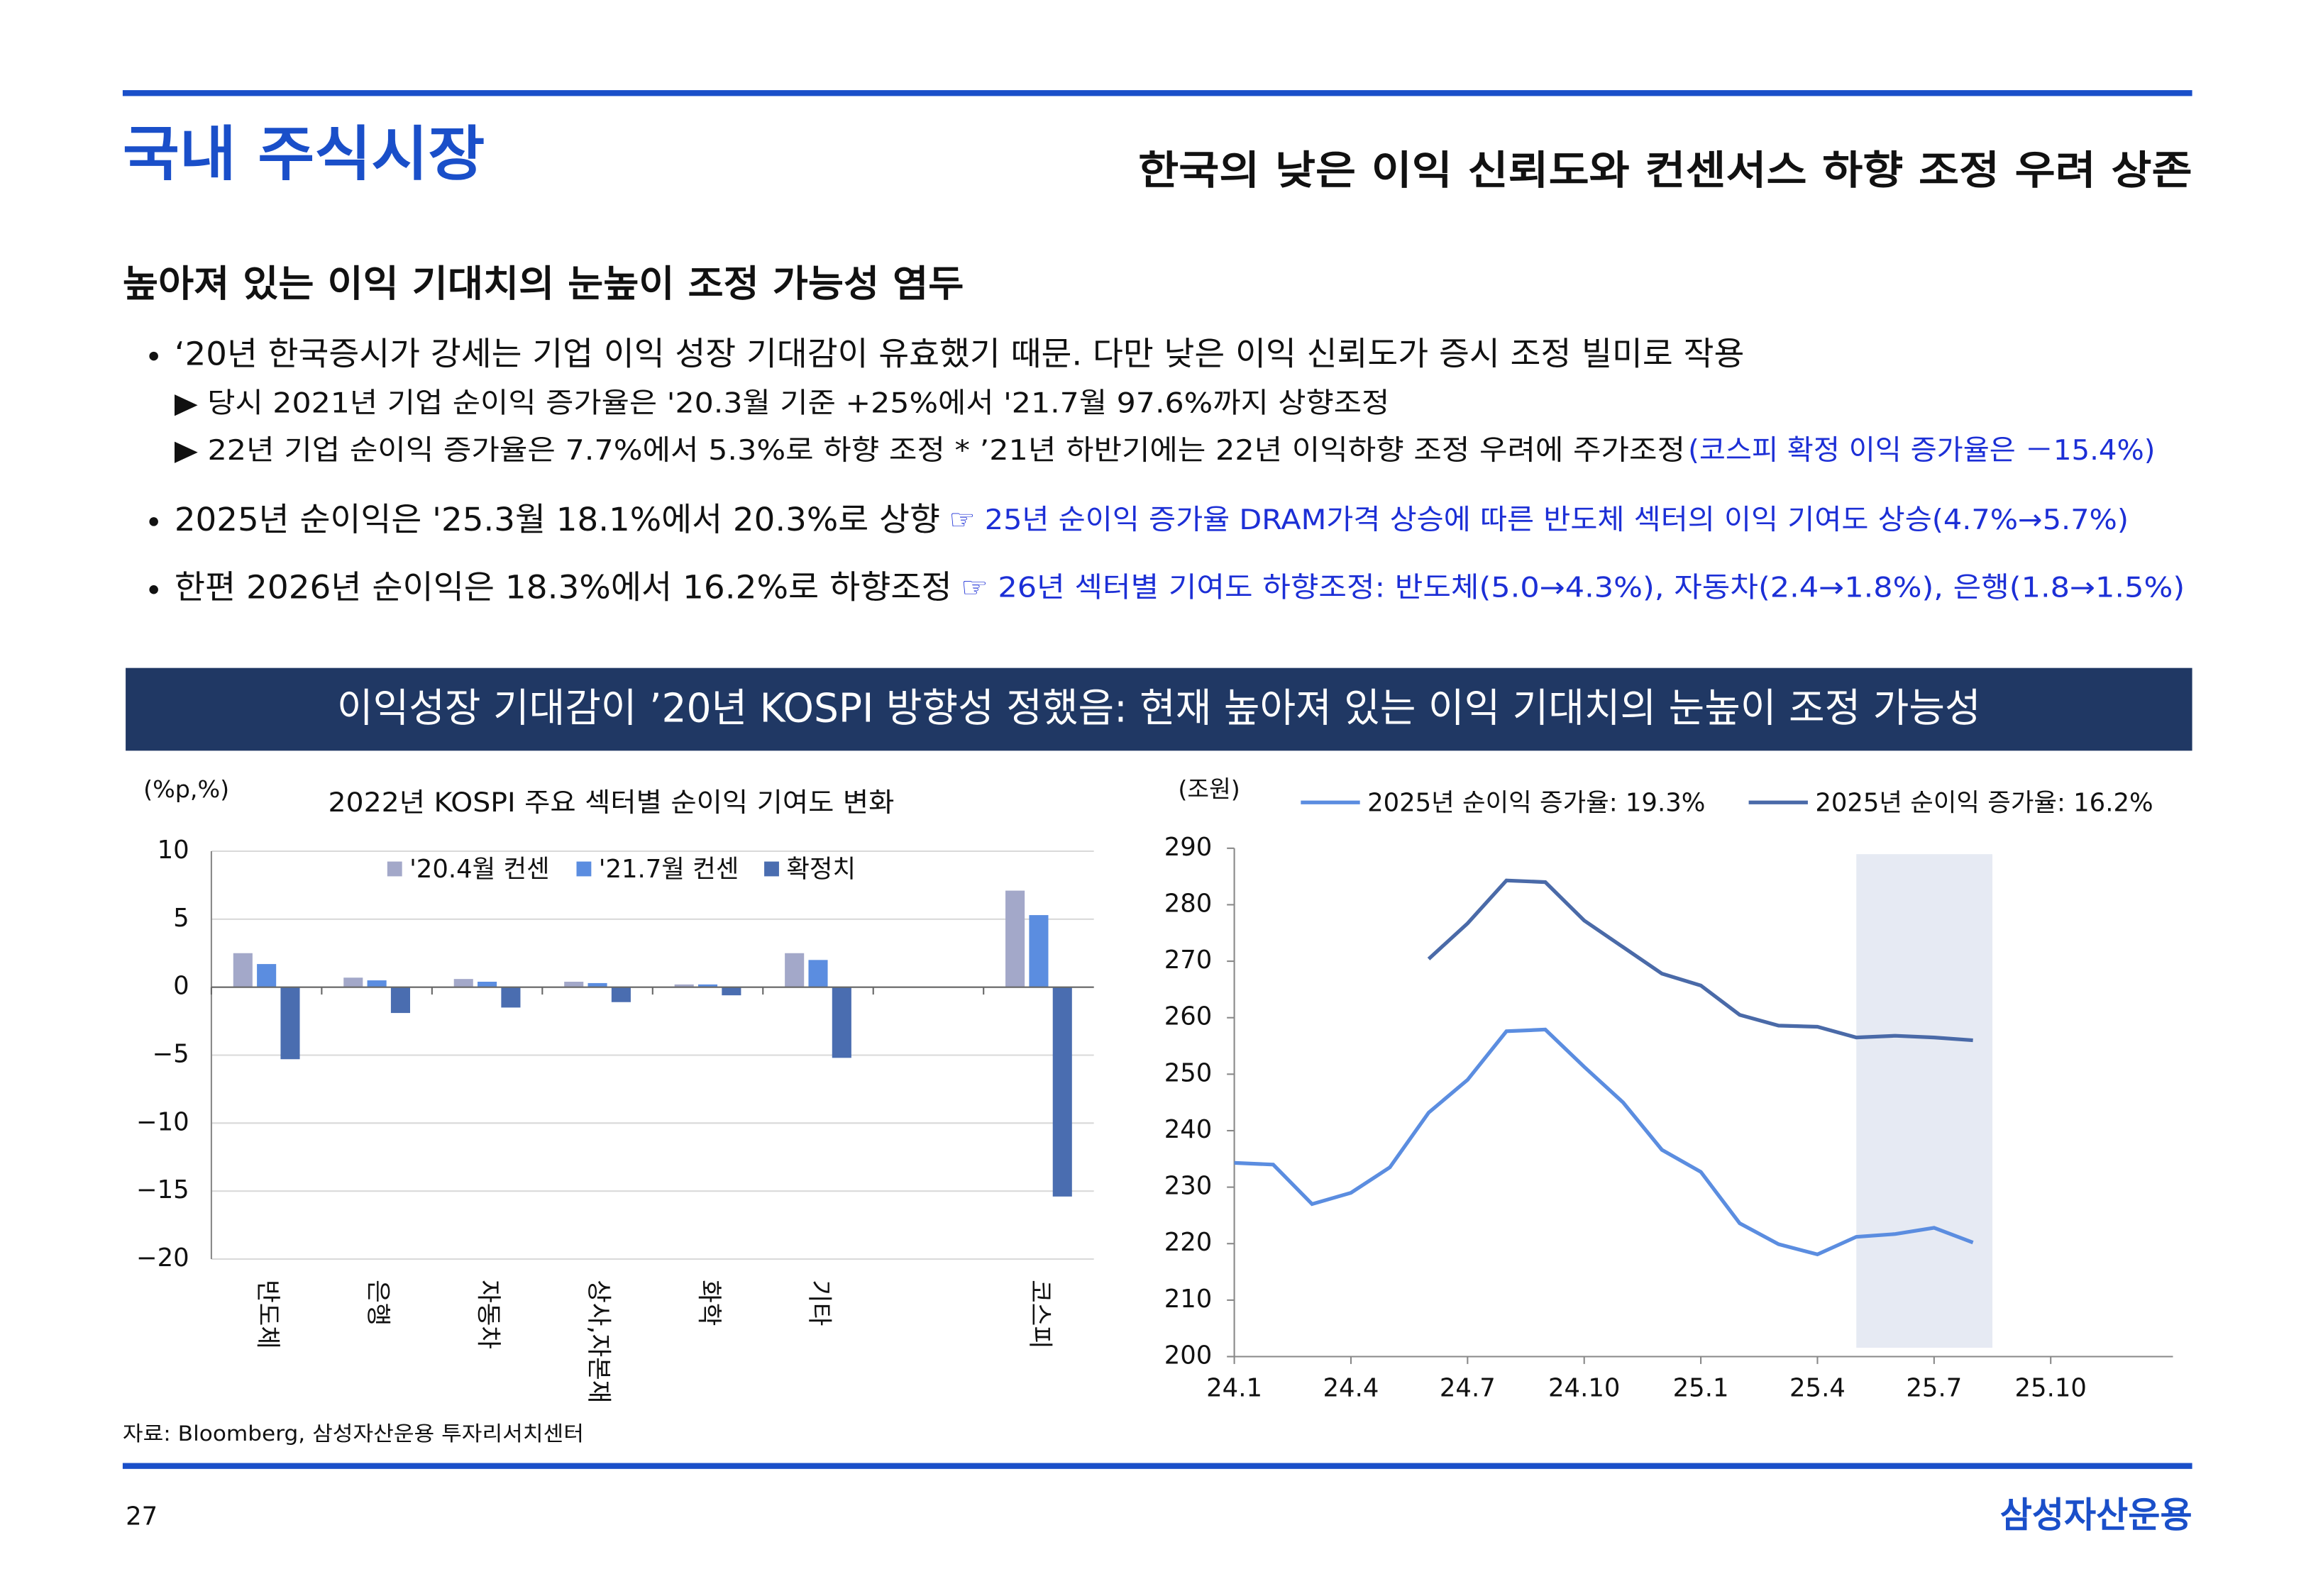 This screenshot has width=2306, height=1596. What do you see at coordinates (1188, 961) in the screenshot?
I see `y-tick-label: 270` at bounding box center [1188, 961].